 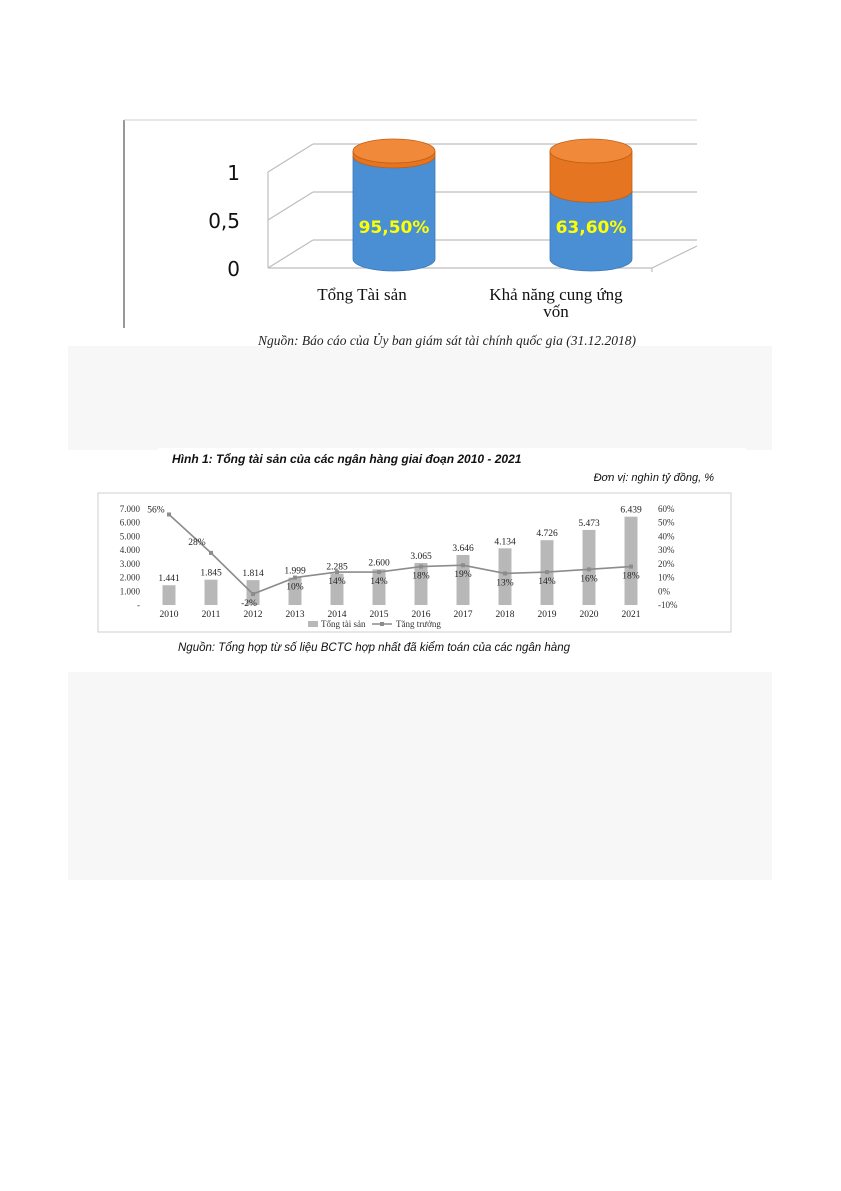 What do you see at coordinates (130, 523) in the screenshot?
I see `left-tick-label: 6.000` at bounding box center [130, 523].